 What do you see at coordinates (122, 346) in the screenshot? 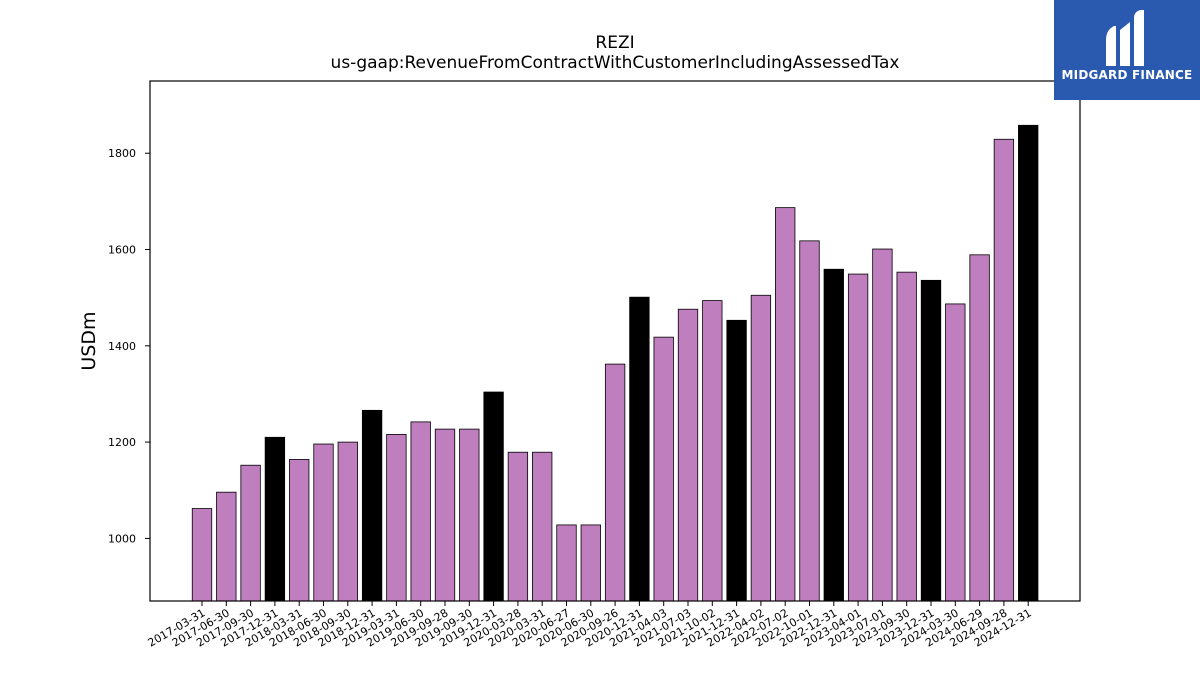
I see `y-tick-label: 1400` at bounding box center [122, 346].